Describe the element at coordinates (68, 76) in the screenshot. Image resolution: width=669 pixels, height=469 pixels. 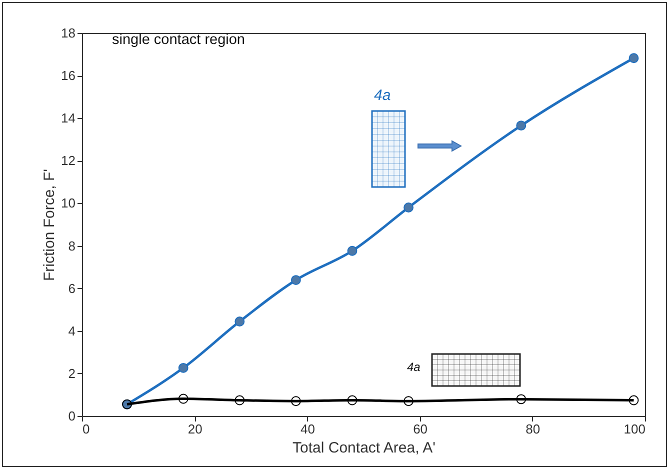
I see `y-tick-label: 16` at that location.